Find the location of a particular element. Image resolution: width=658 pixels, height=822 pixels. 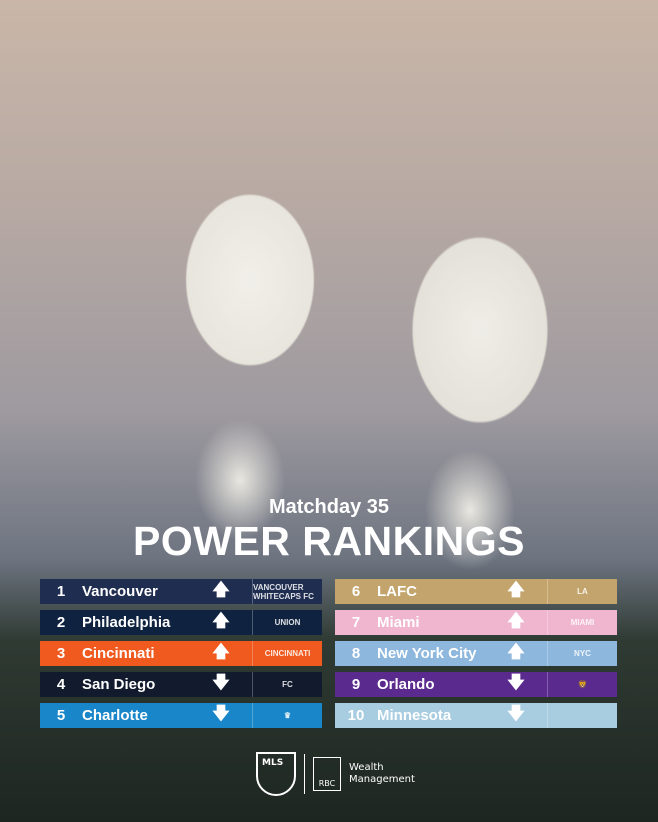

rank-number: 2 is located at coordinates (61, 622).